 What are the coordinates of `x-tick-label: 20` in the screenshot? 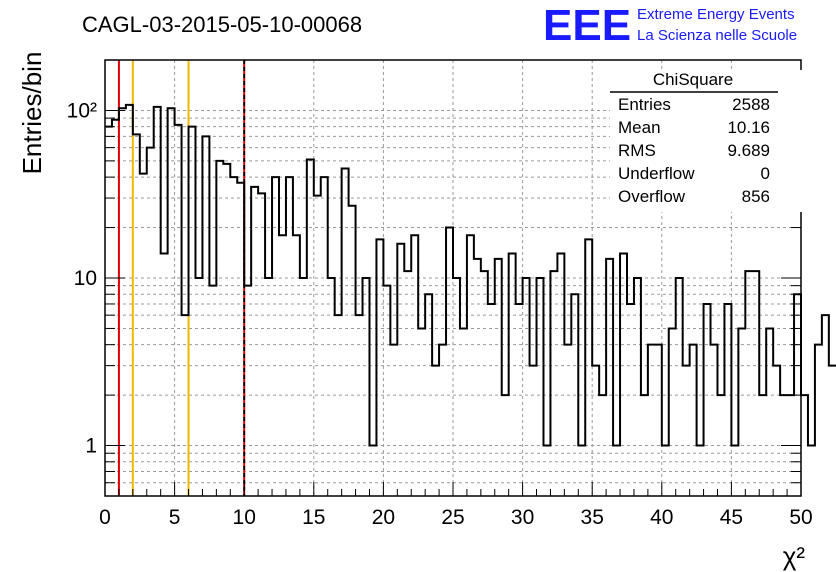 It's located at (383, 517).